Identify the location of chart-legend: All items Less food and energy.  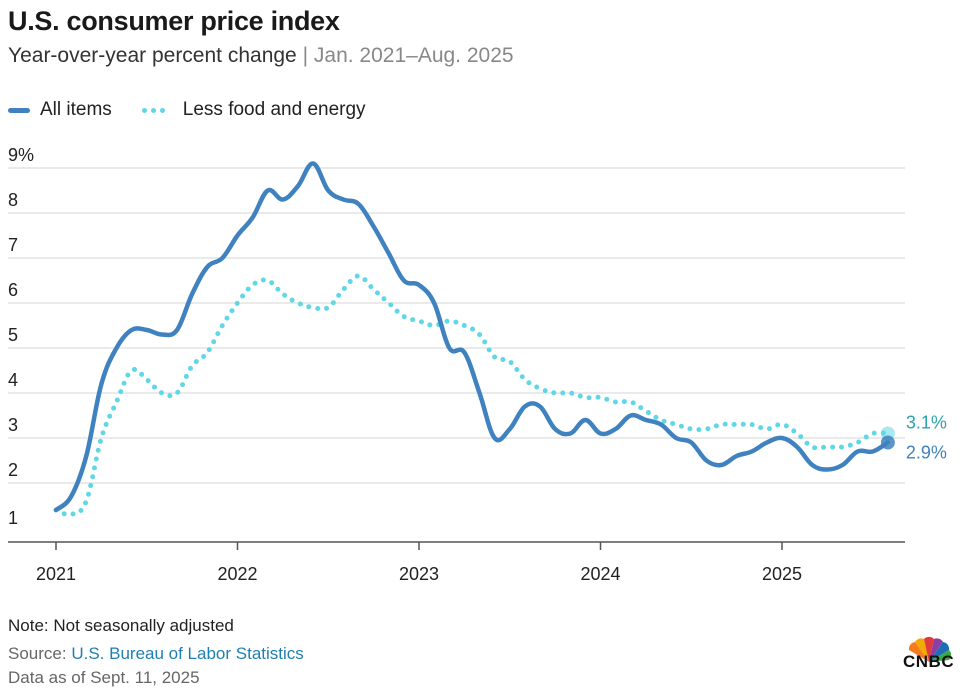
(202, 110).